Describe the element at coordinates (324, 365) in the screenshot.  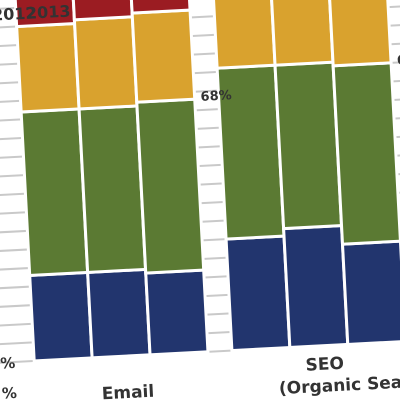
I see `category-label: SEO` at that location.